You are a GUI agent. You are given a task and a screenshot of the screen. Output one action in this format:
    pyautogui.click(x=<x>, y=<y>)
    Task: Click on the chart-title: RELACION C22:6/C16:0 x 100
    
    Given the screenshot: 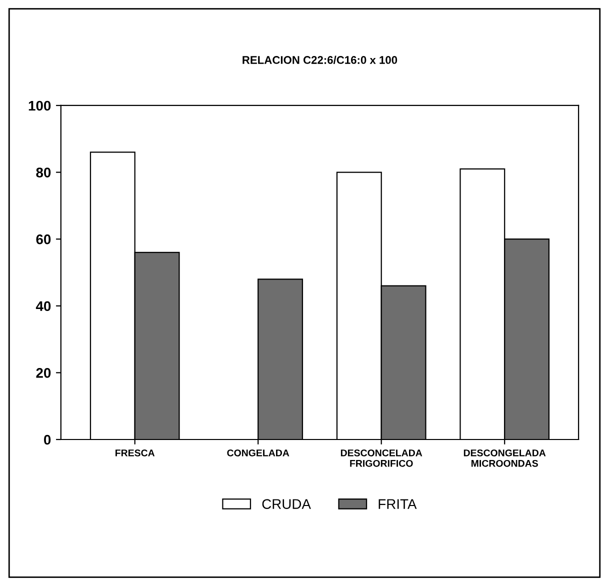 What is the action you would take?
    pyautogui.click(x=320, y=60)
    